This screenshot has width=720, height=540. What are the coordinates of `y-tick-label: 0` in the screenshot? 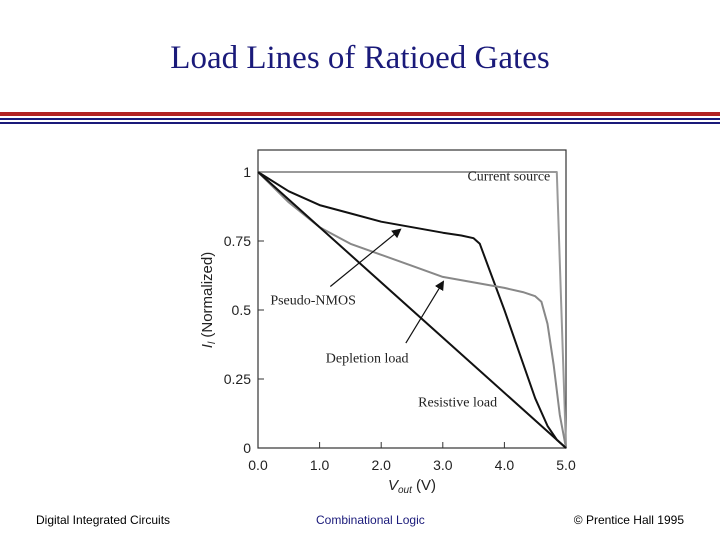 It's located at (247, 448).